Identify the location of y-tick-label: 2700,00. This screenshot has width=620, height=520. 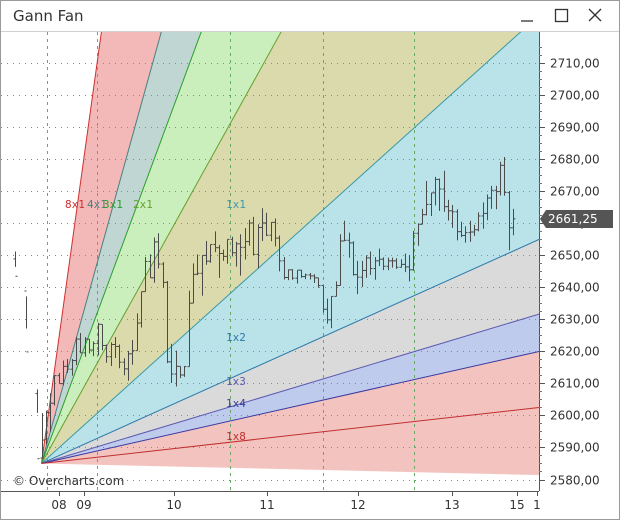
(575, 96).